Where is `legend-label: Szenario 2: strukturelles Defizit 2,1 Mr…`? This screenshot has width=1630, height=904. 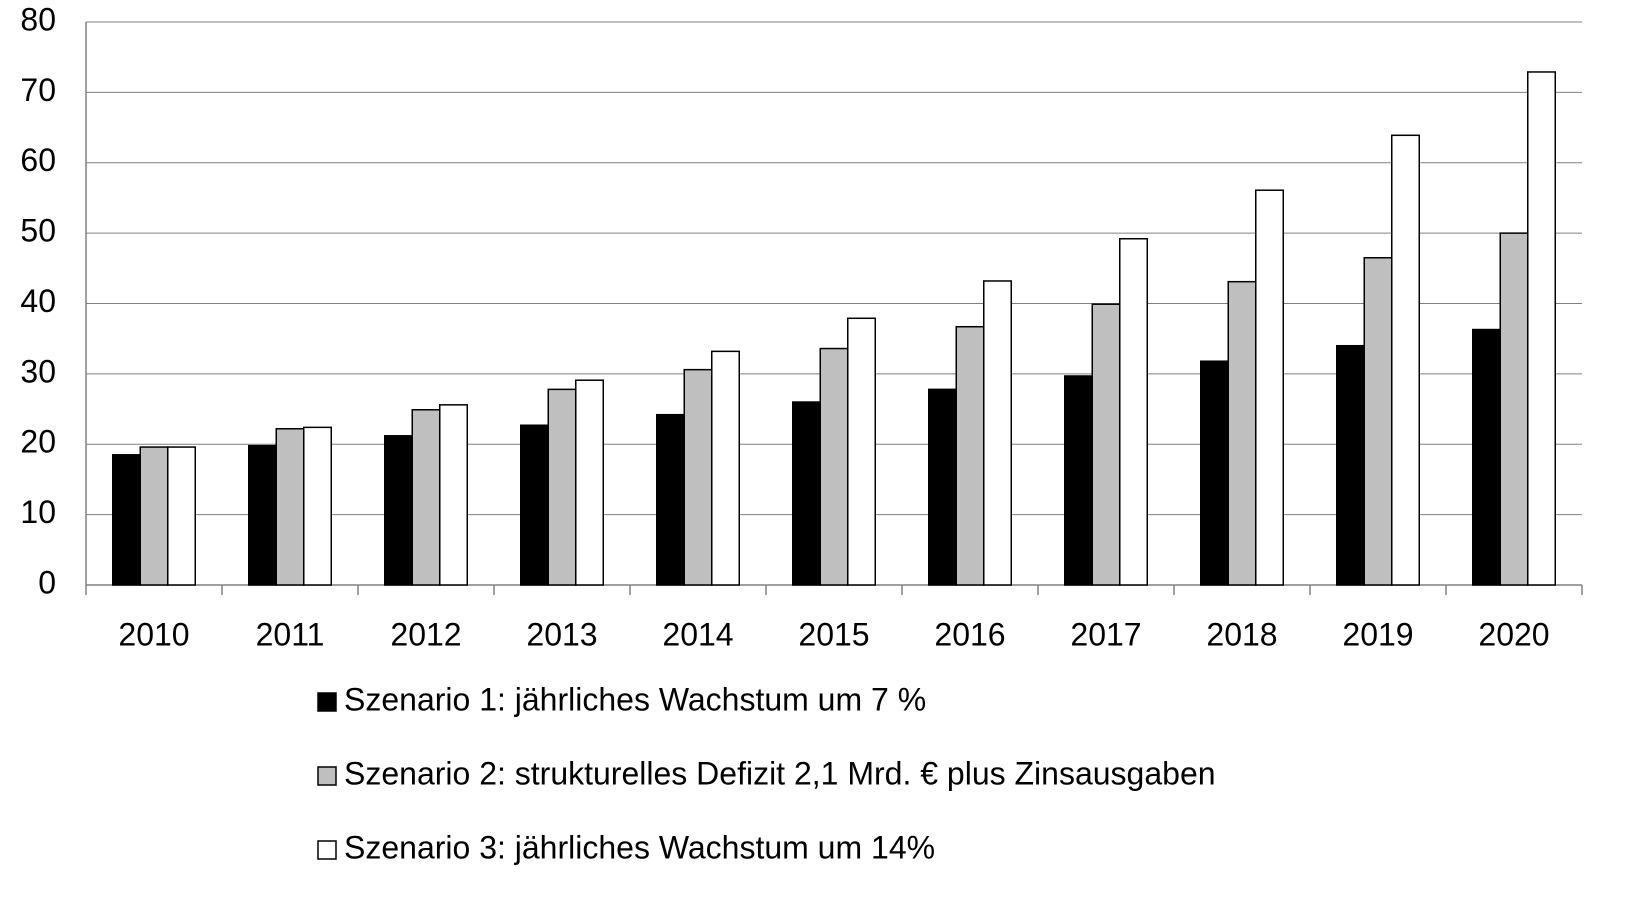 legend-label: Szenario 2: strukturelles Defizit 2,1 Mr… is located at coordinates (780, 773).